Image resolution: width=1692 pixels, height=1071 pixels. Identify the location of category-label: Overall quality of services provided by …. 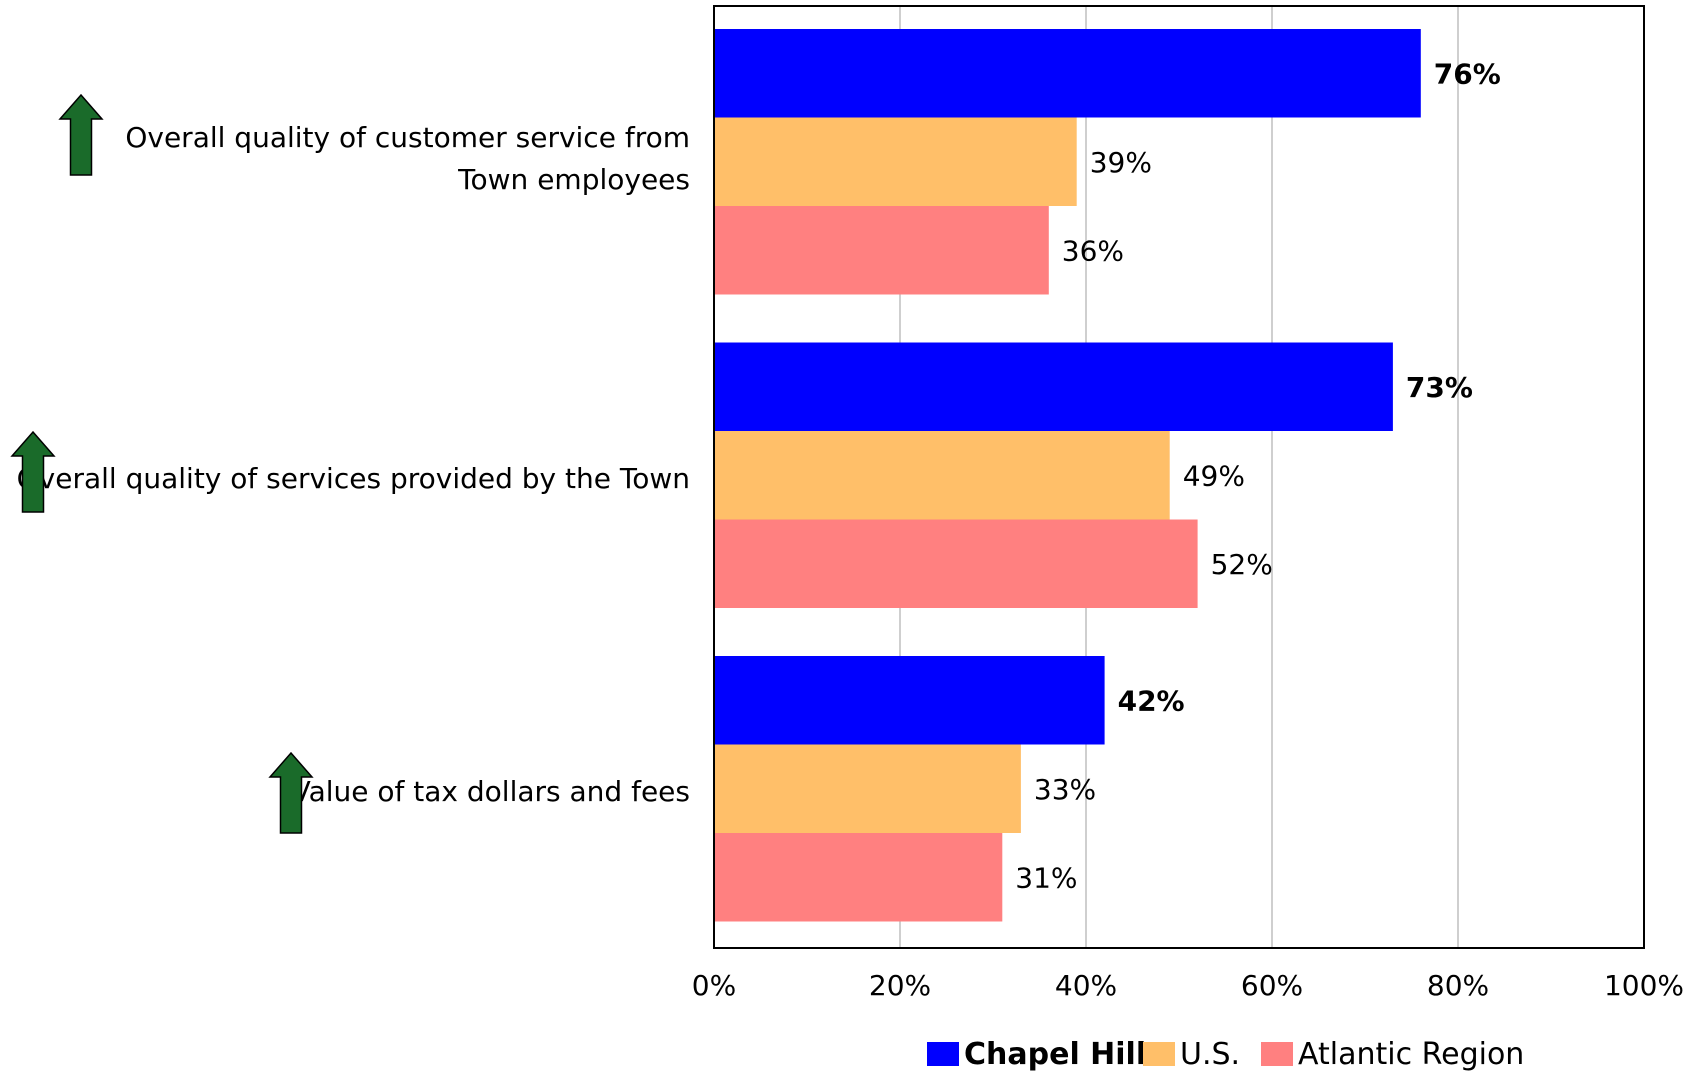
(353, 478).